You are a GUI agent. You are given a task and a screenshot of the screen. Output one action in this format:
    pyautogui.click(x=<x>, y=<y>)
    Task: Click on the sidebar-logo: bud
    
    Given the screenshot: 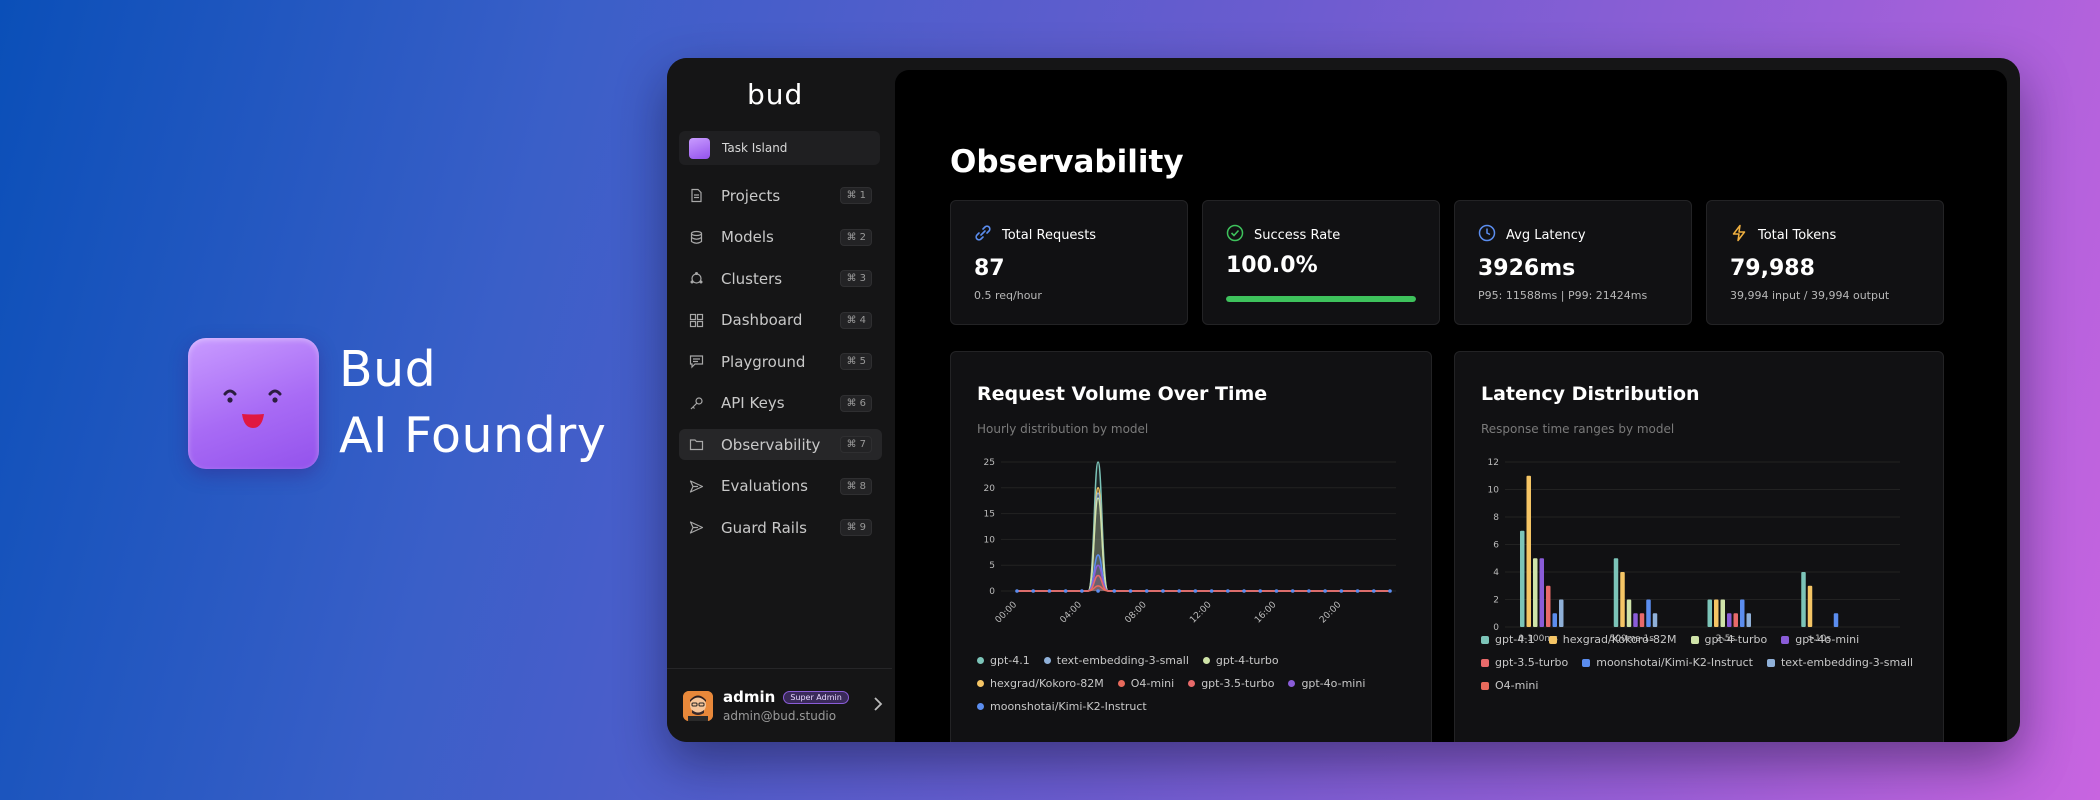 What is the action you would take?
    pyautogui.click(x=775, y=94)
    